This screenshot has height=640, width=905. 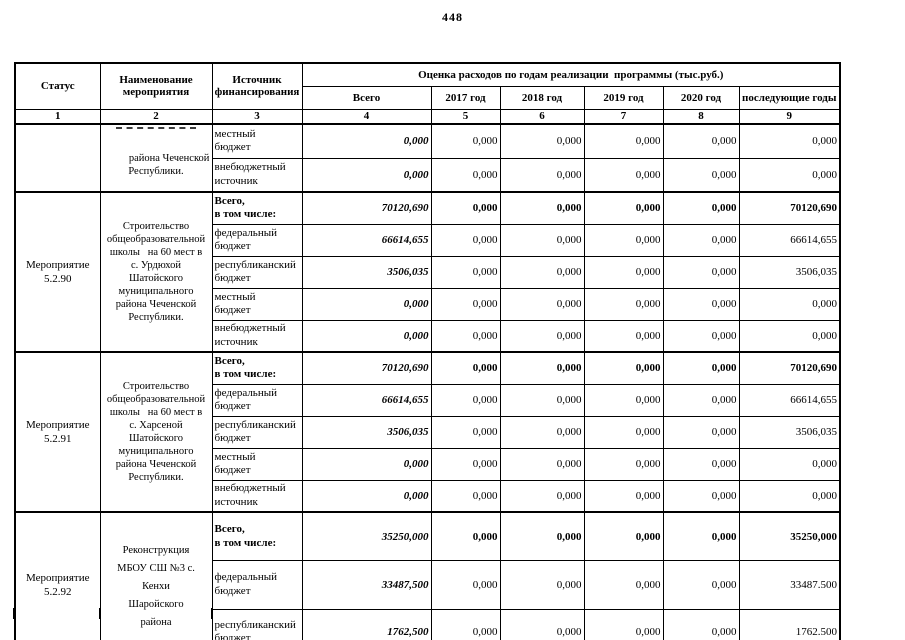 I want to click on status-cell: Мероприятие 5.2.92, so click(x=57, y=575).